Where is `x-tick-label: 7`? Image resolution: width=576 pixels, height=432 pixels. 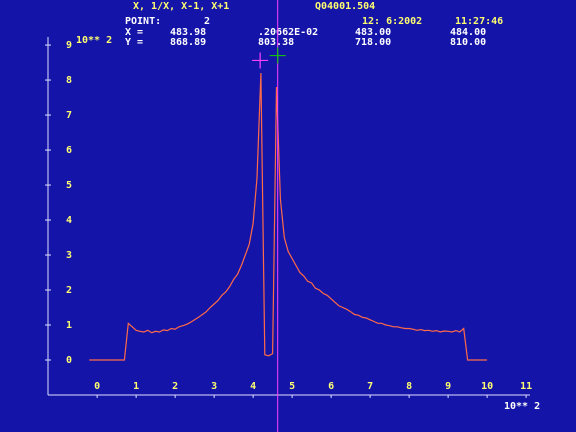 x-tick-label: 7 is located at coordinates (370, 386).